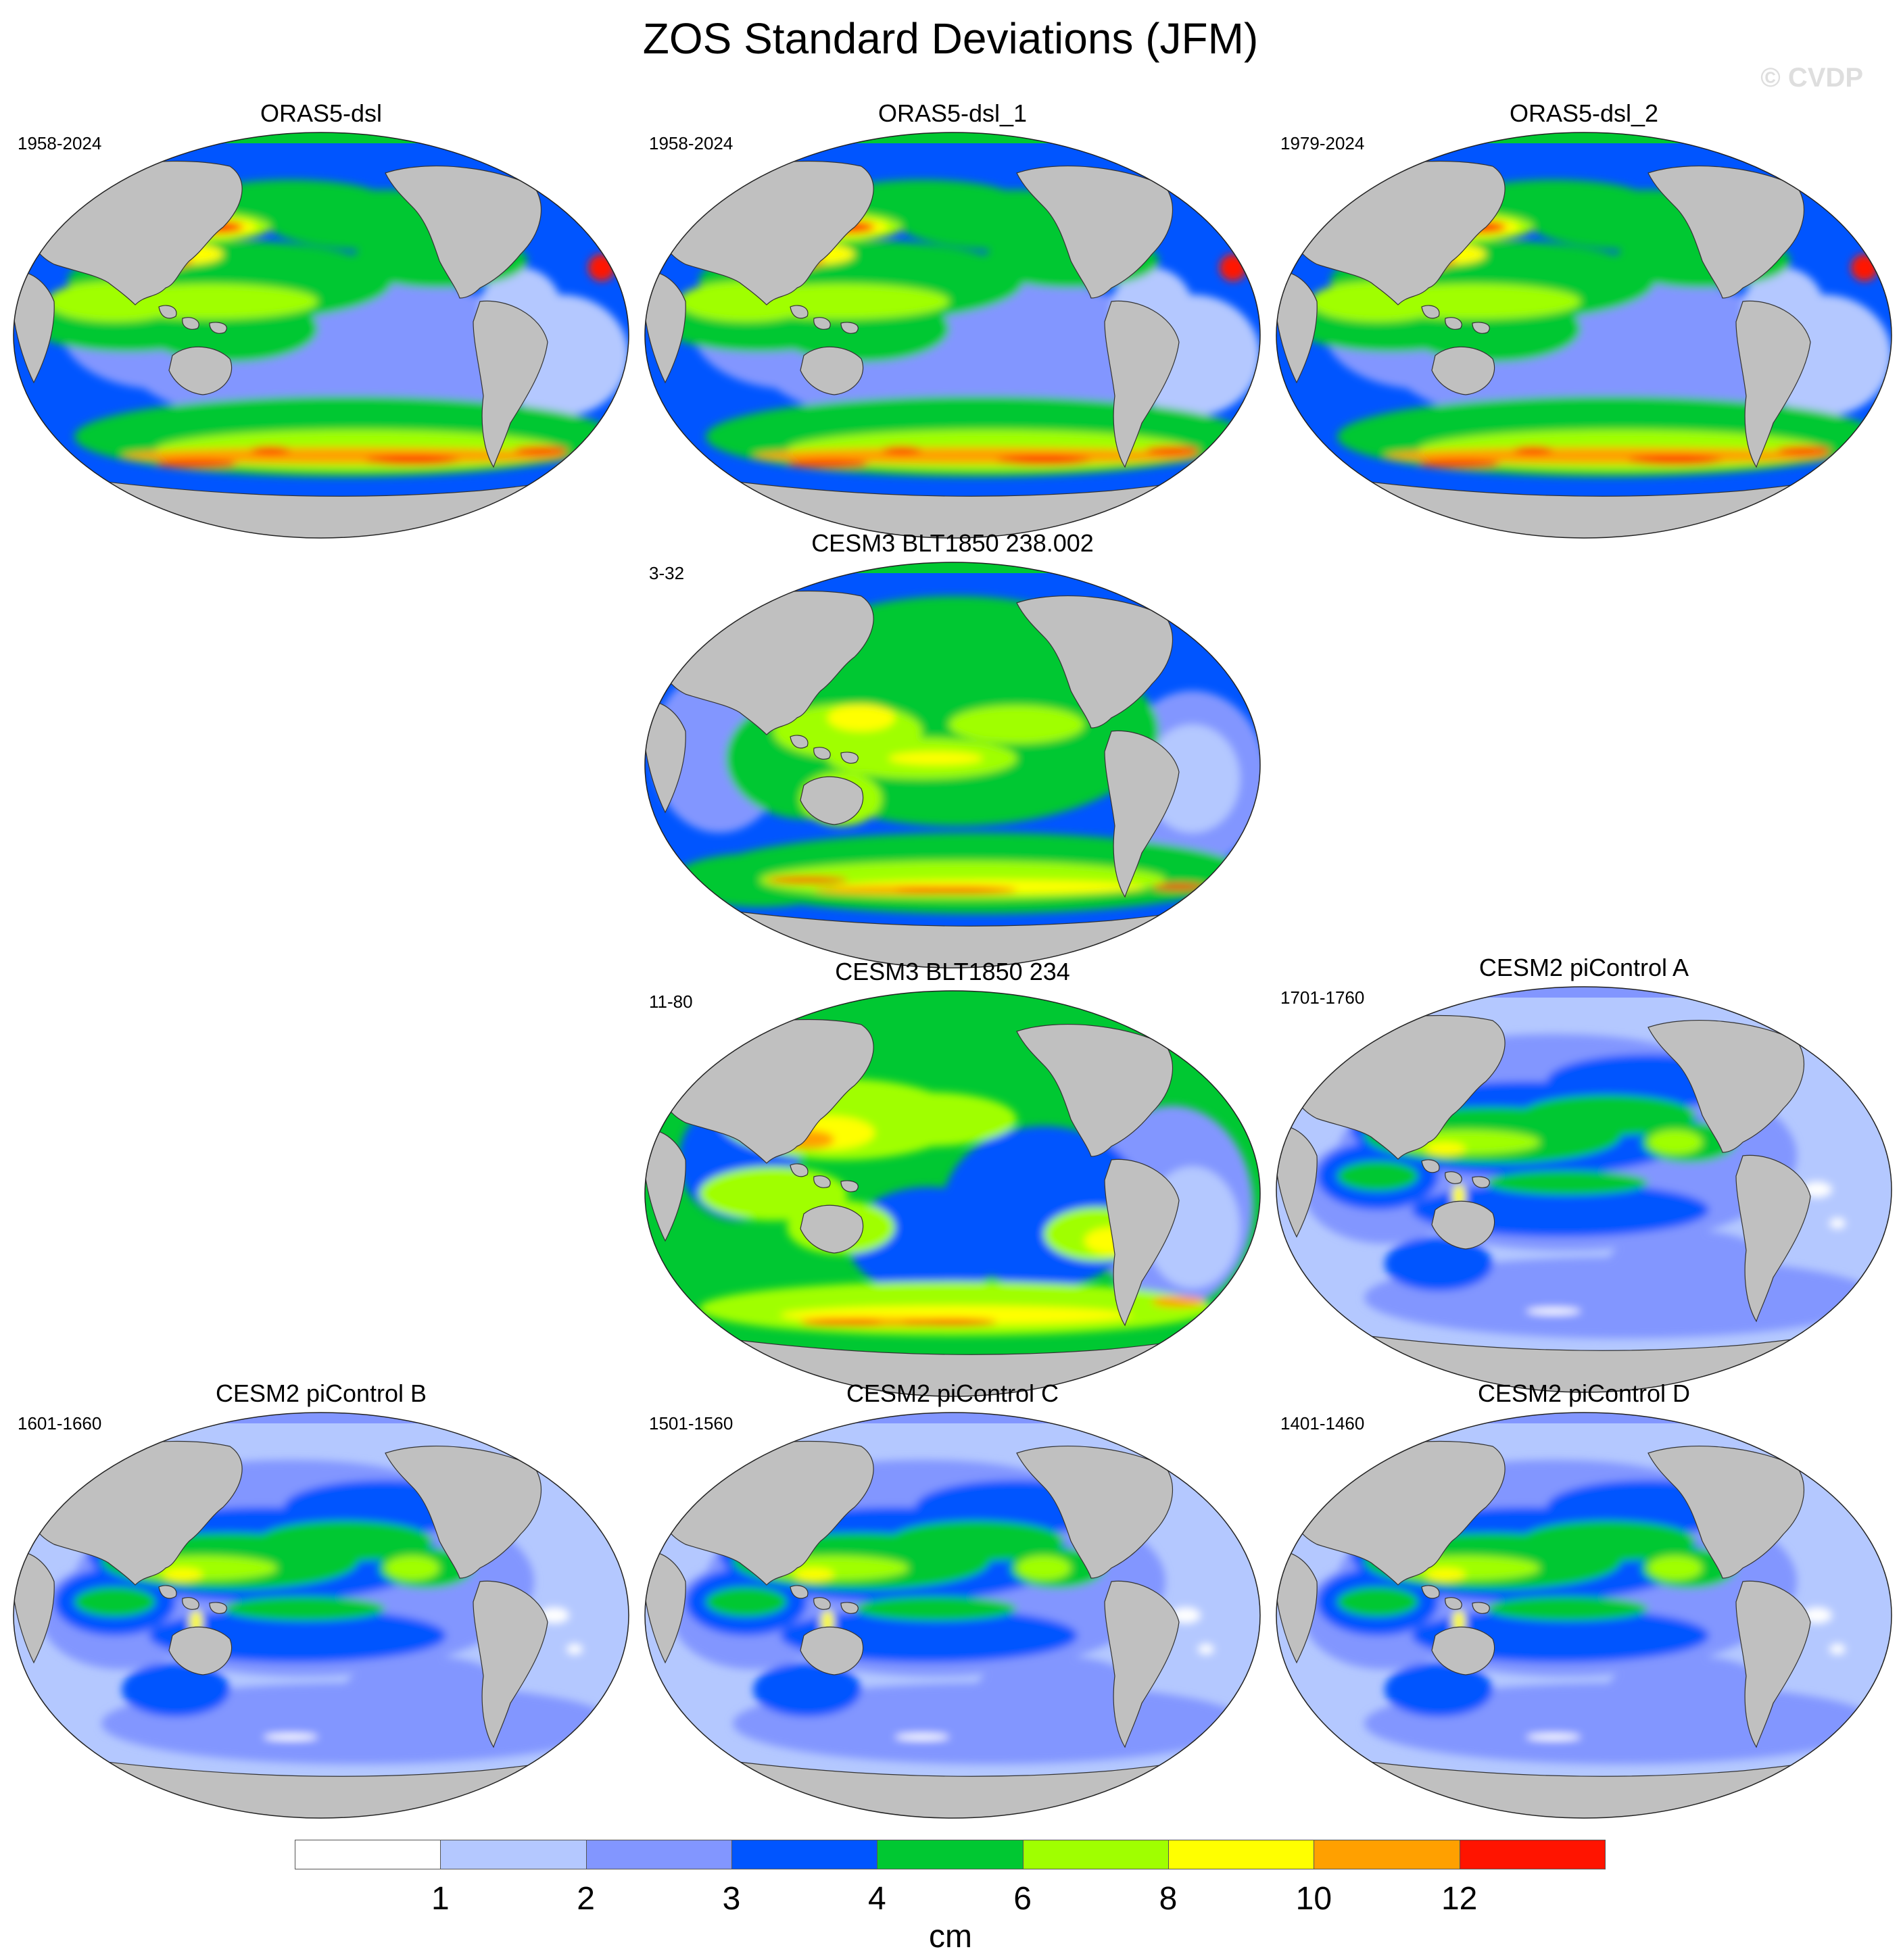 Image resolution: width=1901 pixels, height=1960 pixels. Describe the element at coordinates (1313, 1899) in the screenshot. I see `colorbar-tick-label: 10` at that location.